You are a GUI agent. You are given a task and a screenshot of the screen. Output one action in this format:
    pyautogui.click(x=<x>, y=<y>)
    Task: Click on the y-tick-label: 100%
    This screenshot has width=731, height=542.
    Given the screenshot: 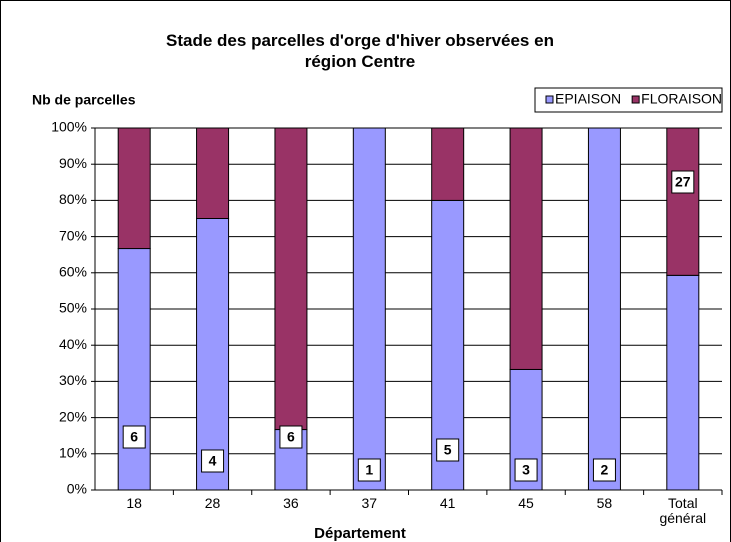 What is the action you would take?
    pyautogui.click(x=69, y=127)
    